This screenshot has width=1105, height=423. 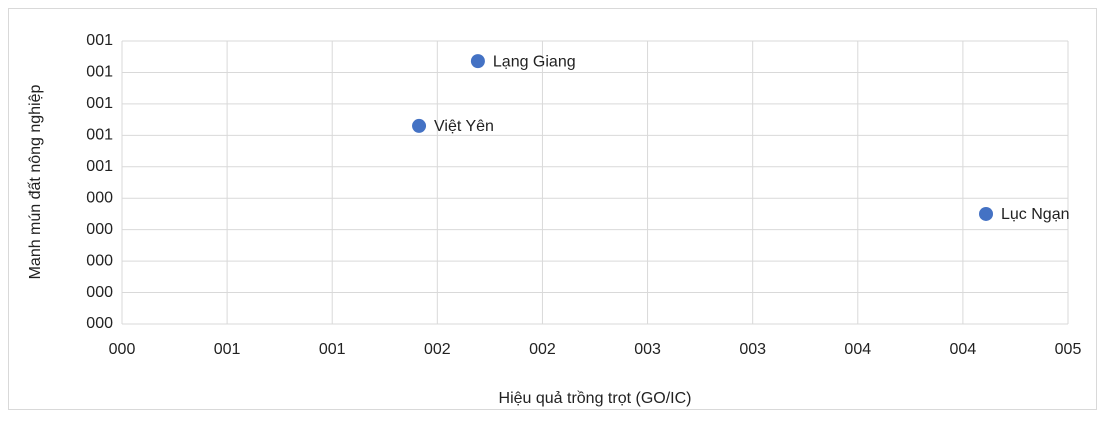 What do you see at coordinates (595, 398) in the screenshot?
I see `x-axis-title: Hiệu quả trồng trọt (GO/IC)` at bounding box center [595, 398].